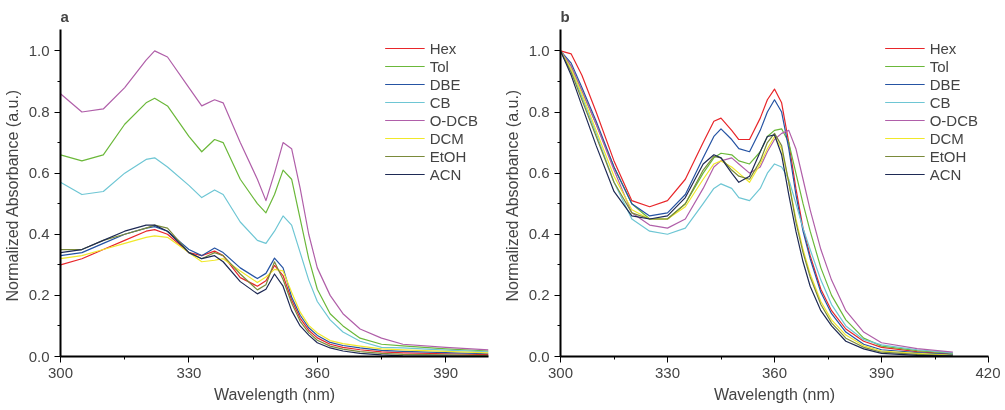  Describe the element at coordinates (988, 372) in the screenshot. I see `x-tick-label: 420` at that location.